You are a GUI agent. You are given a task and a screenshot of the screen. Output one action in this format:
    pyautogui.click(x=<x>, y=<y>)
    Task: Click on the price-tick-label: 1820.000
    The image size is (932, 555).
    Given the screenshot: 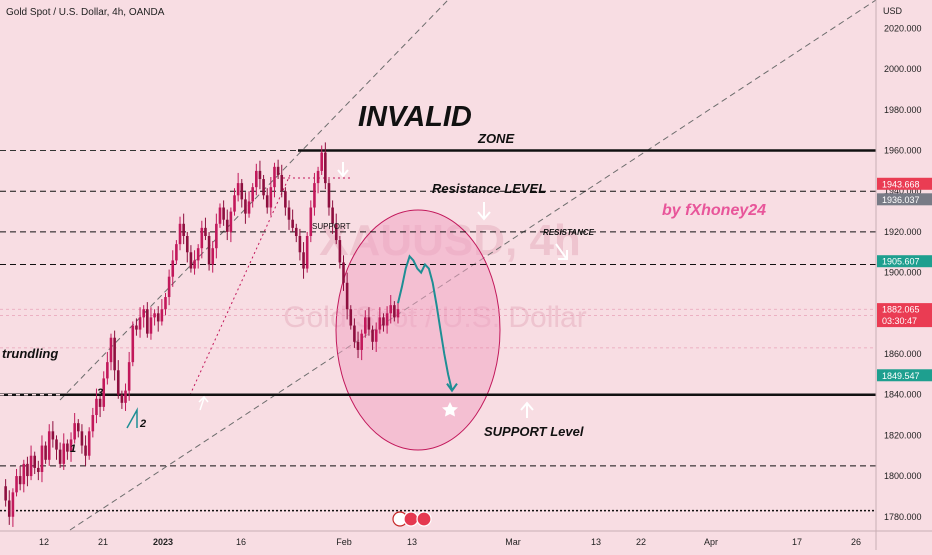 What is the action you would take?
    pyautogui.click(x=903, y=435)
    